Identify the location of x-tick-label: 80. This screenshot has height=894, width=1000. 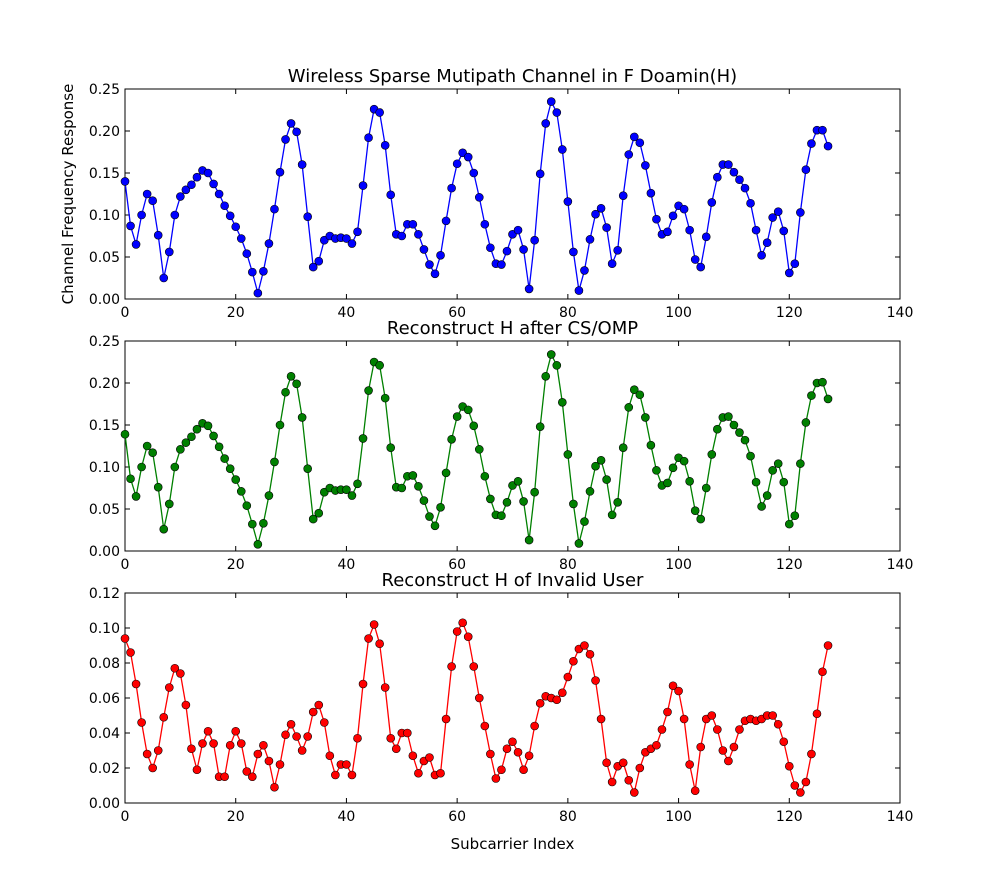
(568, 817).